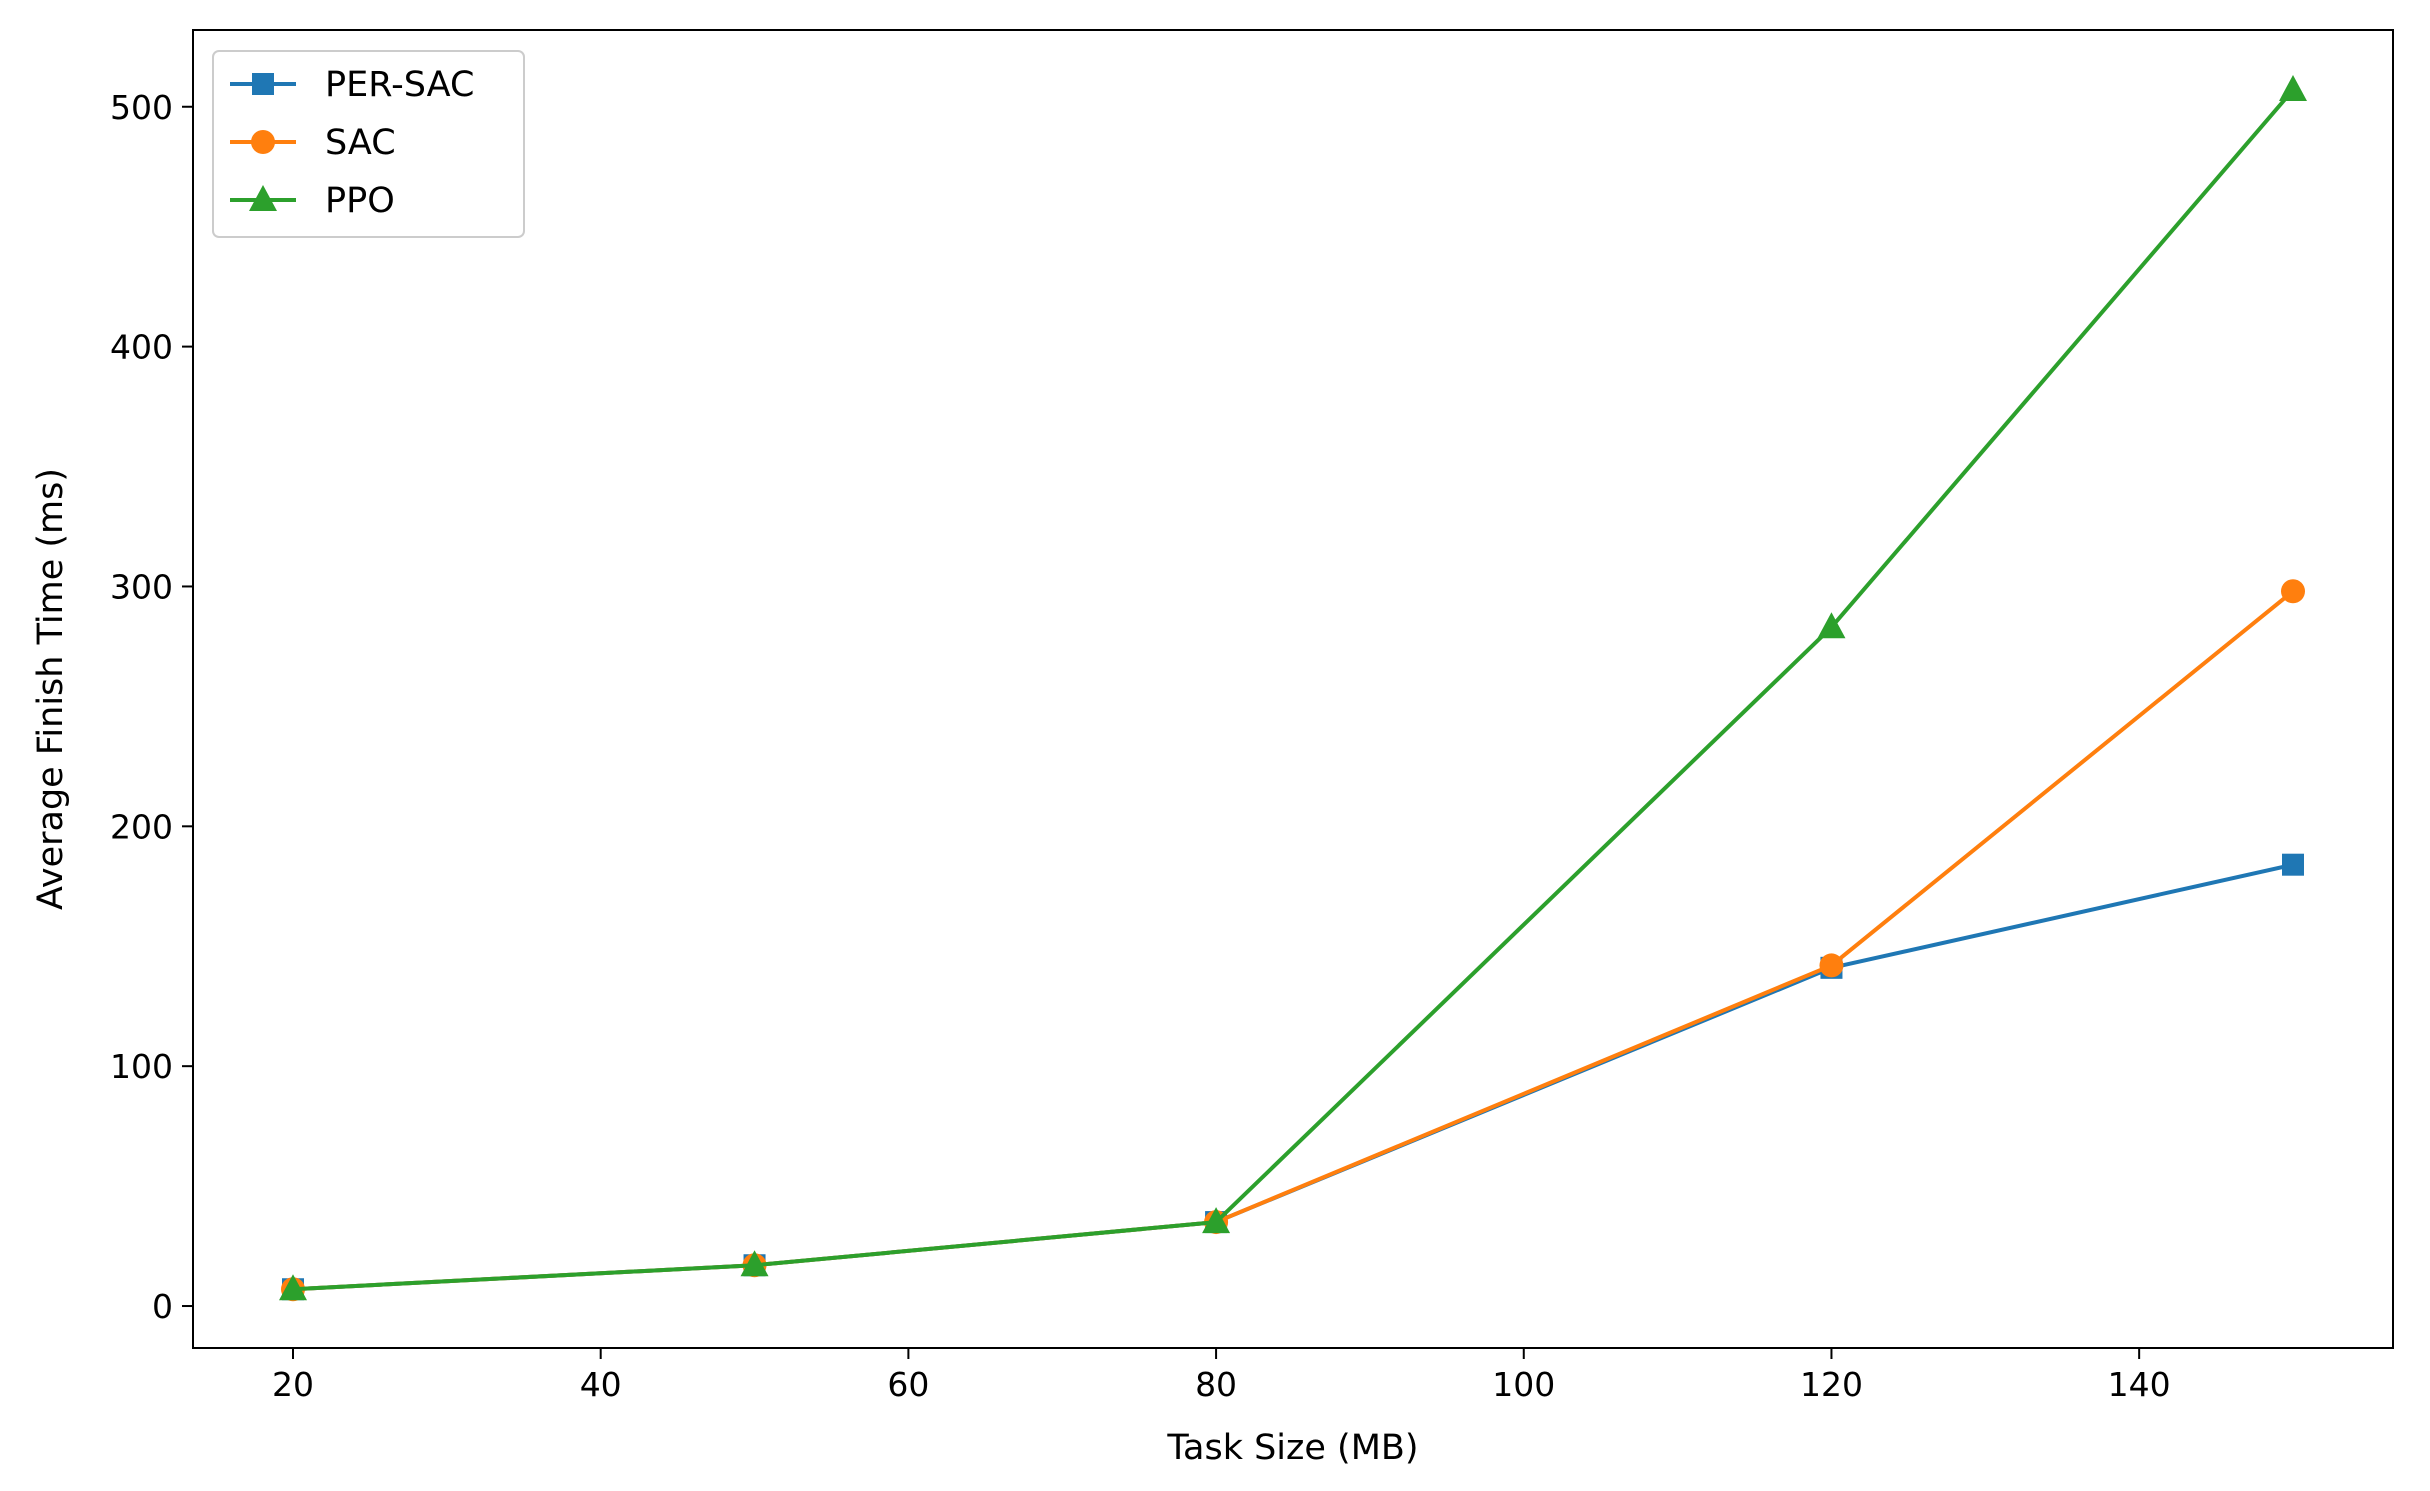  I want to click on x-tick-label: 80, so click(1216, 1384).